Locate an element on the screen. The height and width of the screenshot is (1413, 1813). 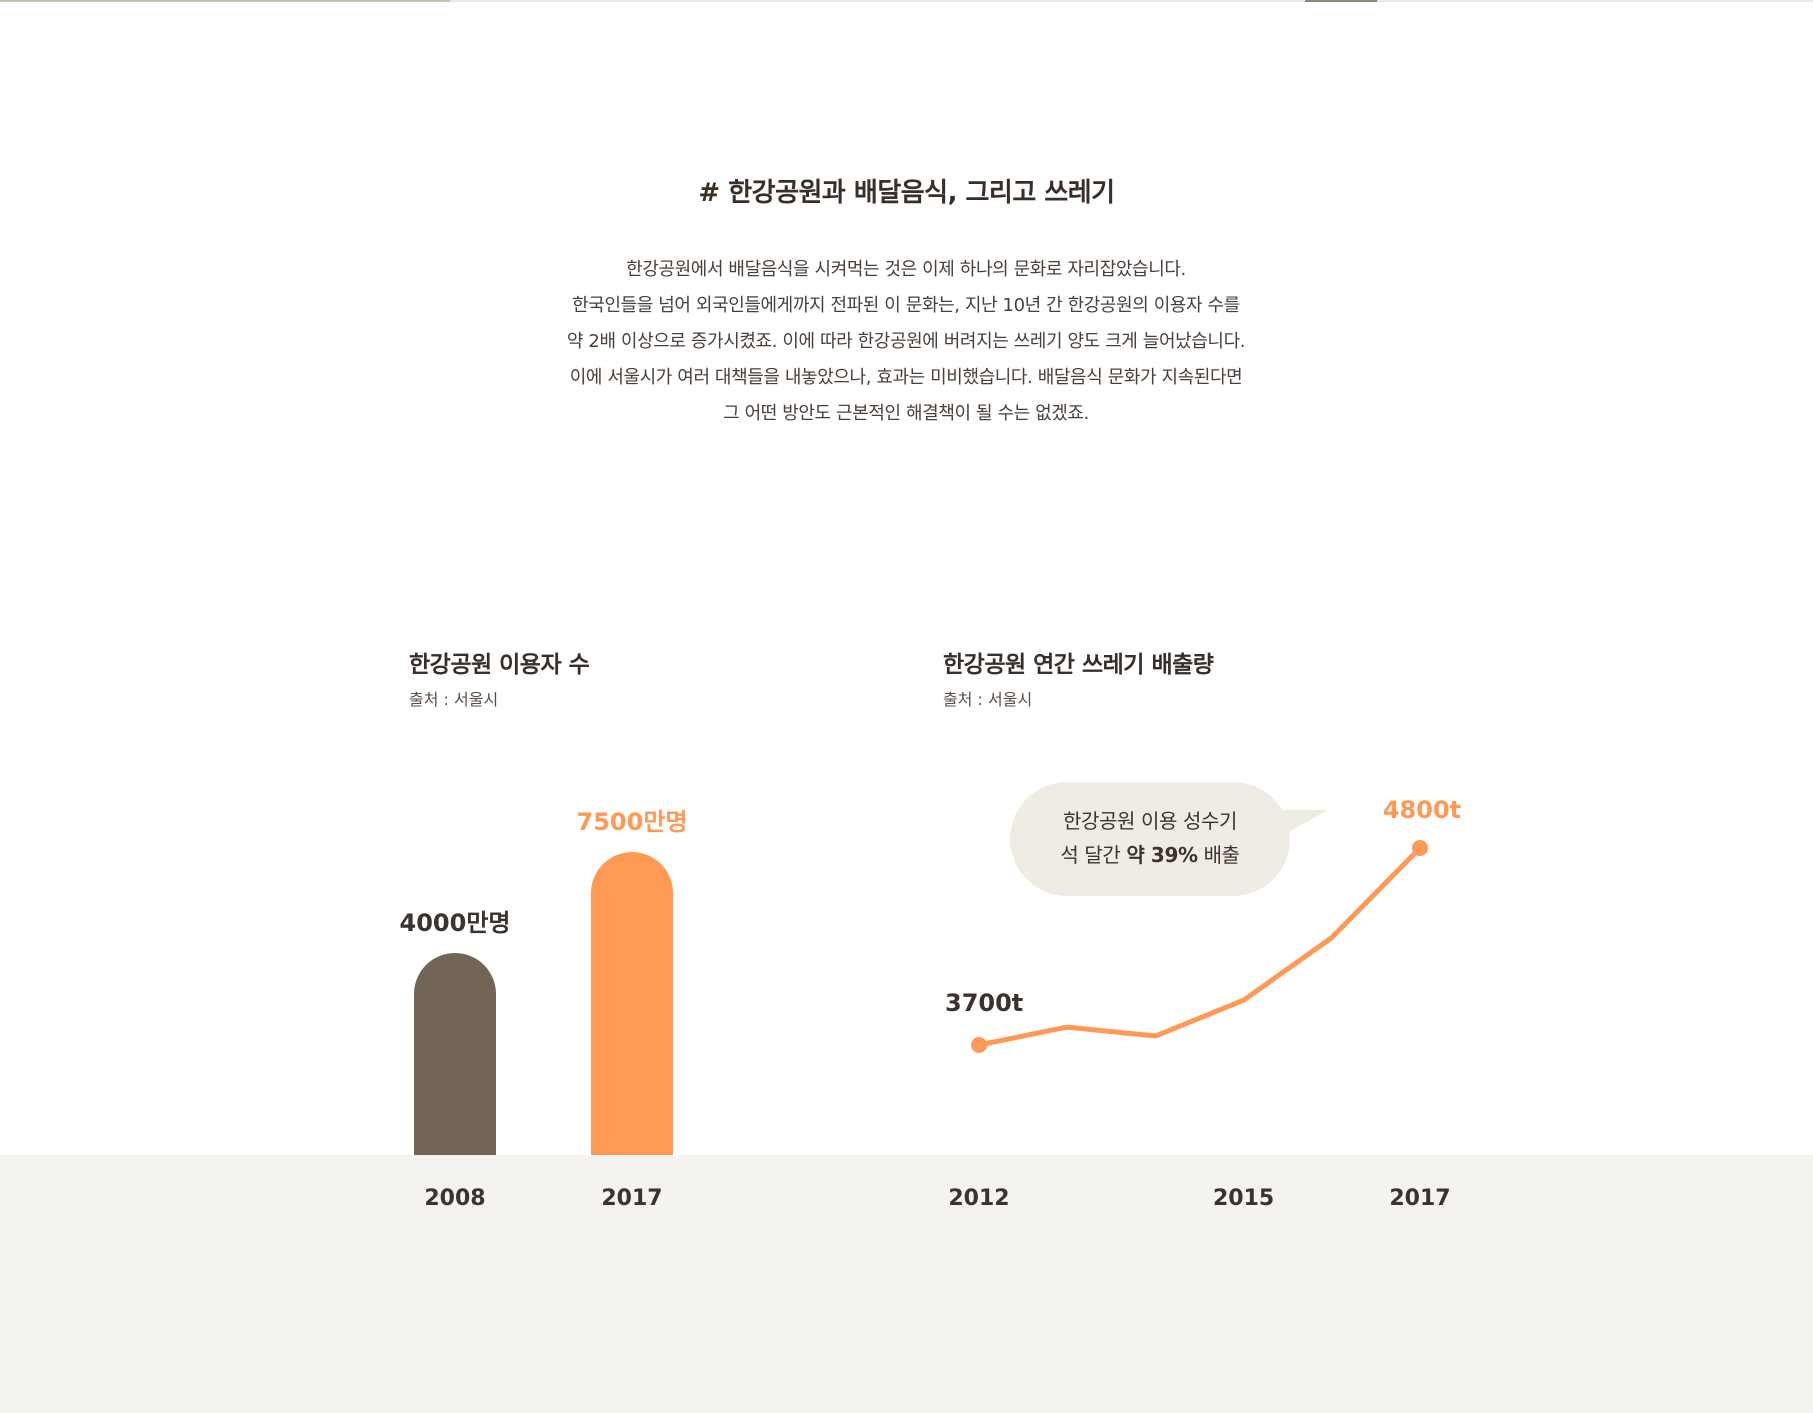
bar-2017 is located at coordinates (632, 1003).